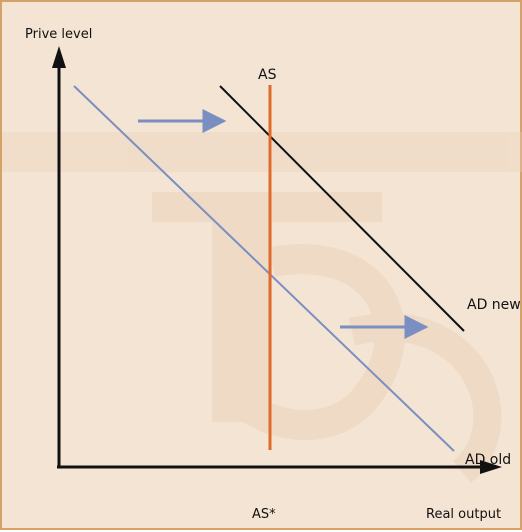 This screenshot has width=522, height=532. What do you see at coordinates (264, 514) in the screenshot?
I see `as-bottom-label: AS*` at bounding box center [264, 514].